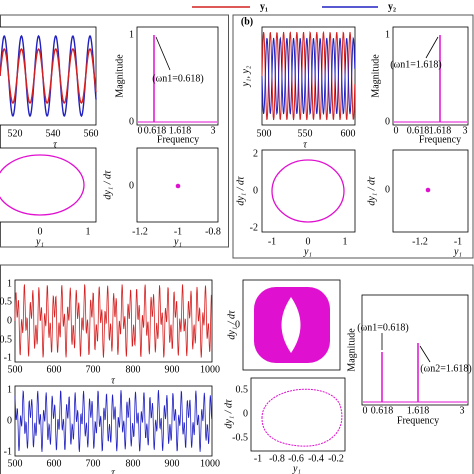 This screenshot has height=474, width=474. What do you see at coordinates (210, 369) in the screenshot?
I see `x-tick-label: 1000` at bounding box center [210, 369].